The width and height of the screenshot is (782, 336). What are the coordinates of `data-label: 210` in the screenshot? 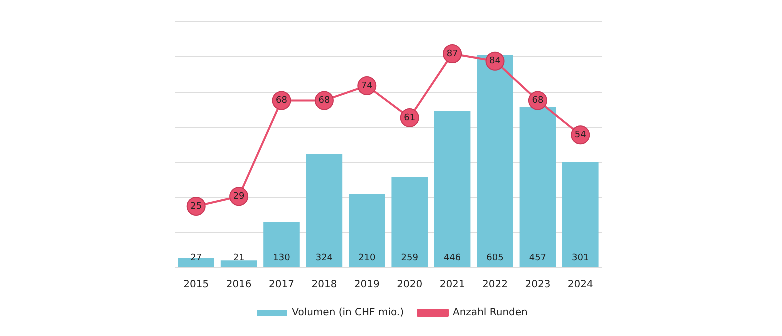 It's located at (367, 258).